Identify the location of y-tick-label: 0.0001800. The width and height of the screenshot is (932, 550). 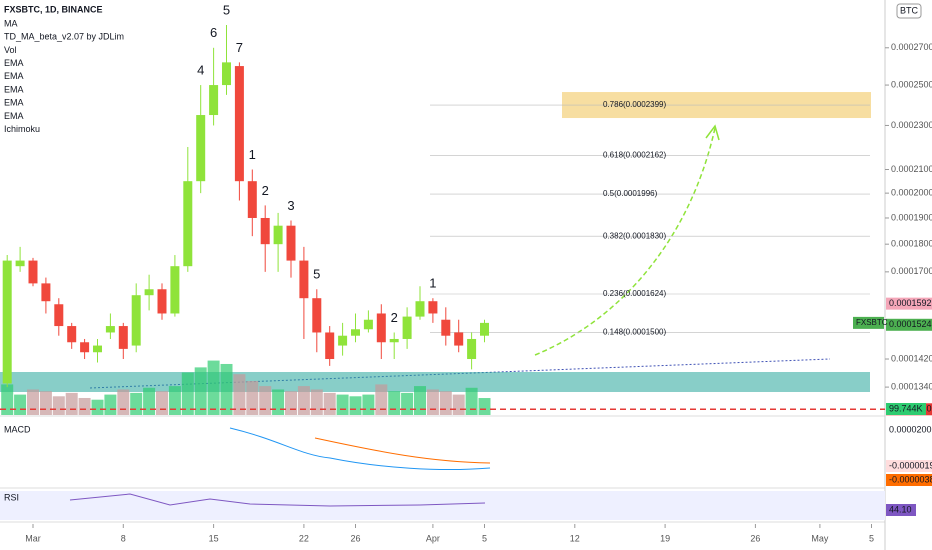
(911, 244).